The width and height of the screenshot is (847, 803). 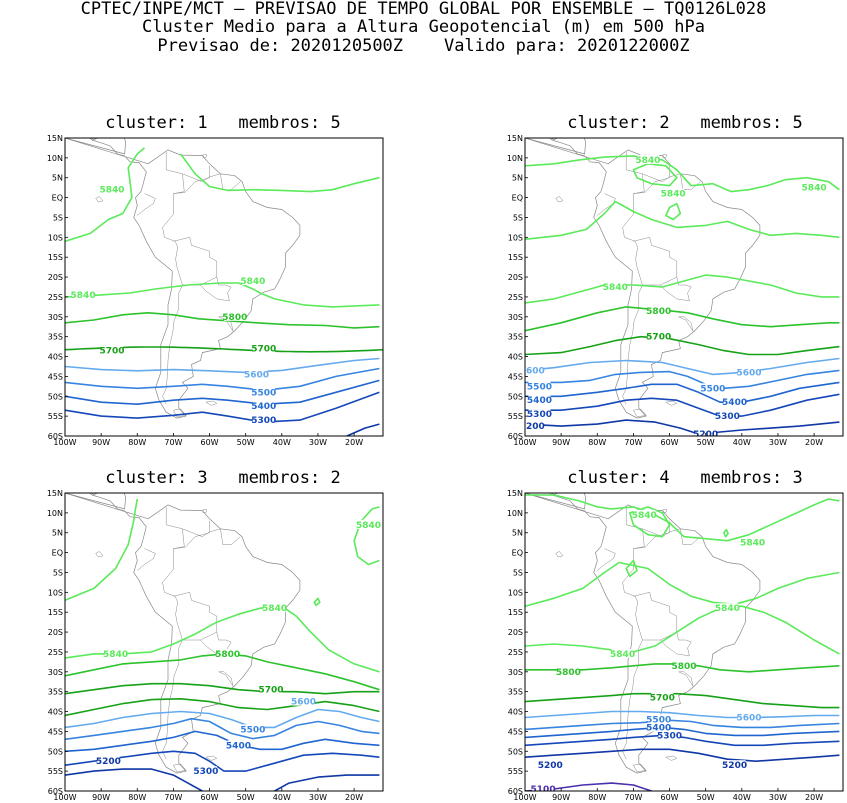 What do you see at coordinates (108, 762) in the screenshot?
I see `contour-label: 5200` at bounding box center [108, 762].